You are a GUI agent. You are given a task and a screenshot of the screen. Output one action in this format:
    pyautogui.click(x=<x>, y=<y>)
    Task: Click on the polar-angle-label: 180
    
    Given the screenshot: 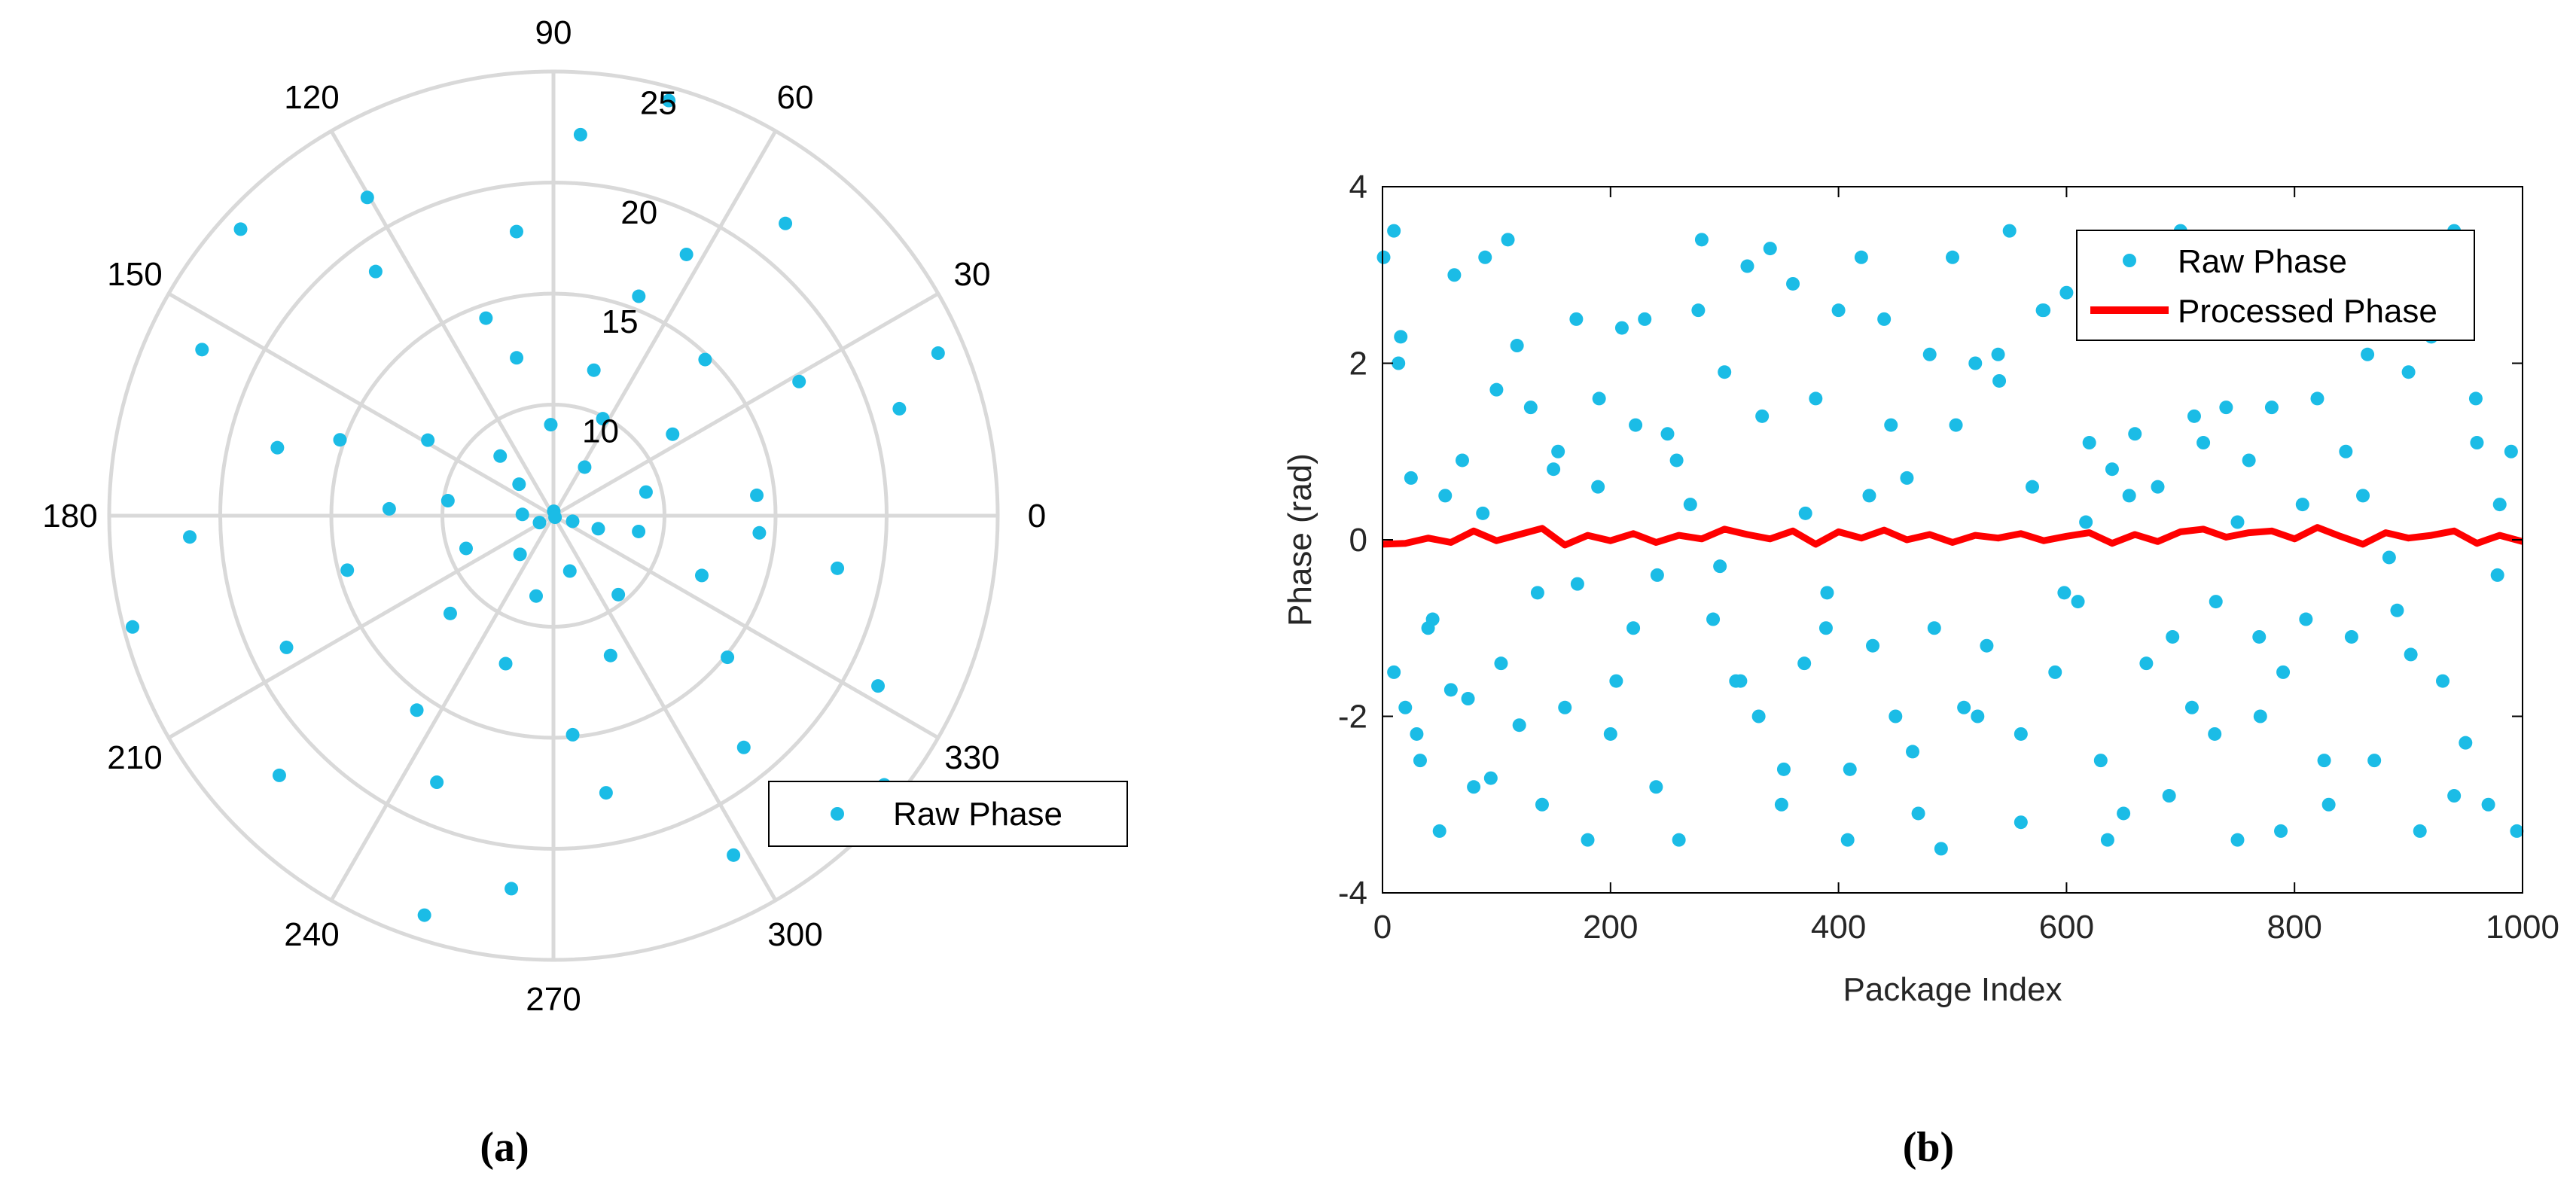 What is the action you would take?
    pyautogui.click(x=69, y=516)
    